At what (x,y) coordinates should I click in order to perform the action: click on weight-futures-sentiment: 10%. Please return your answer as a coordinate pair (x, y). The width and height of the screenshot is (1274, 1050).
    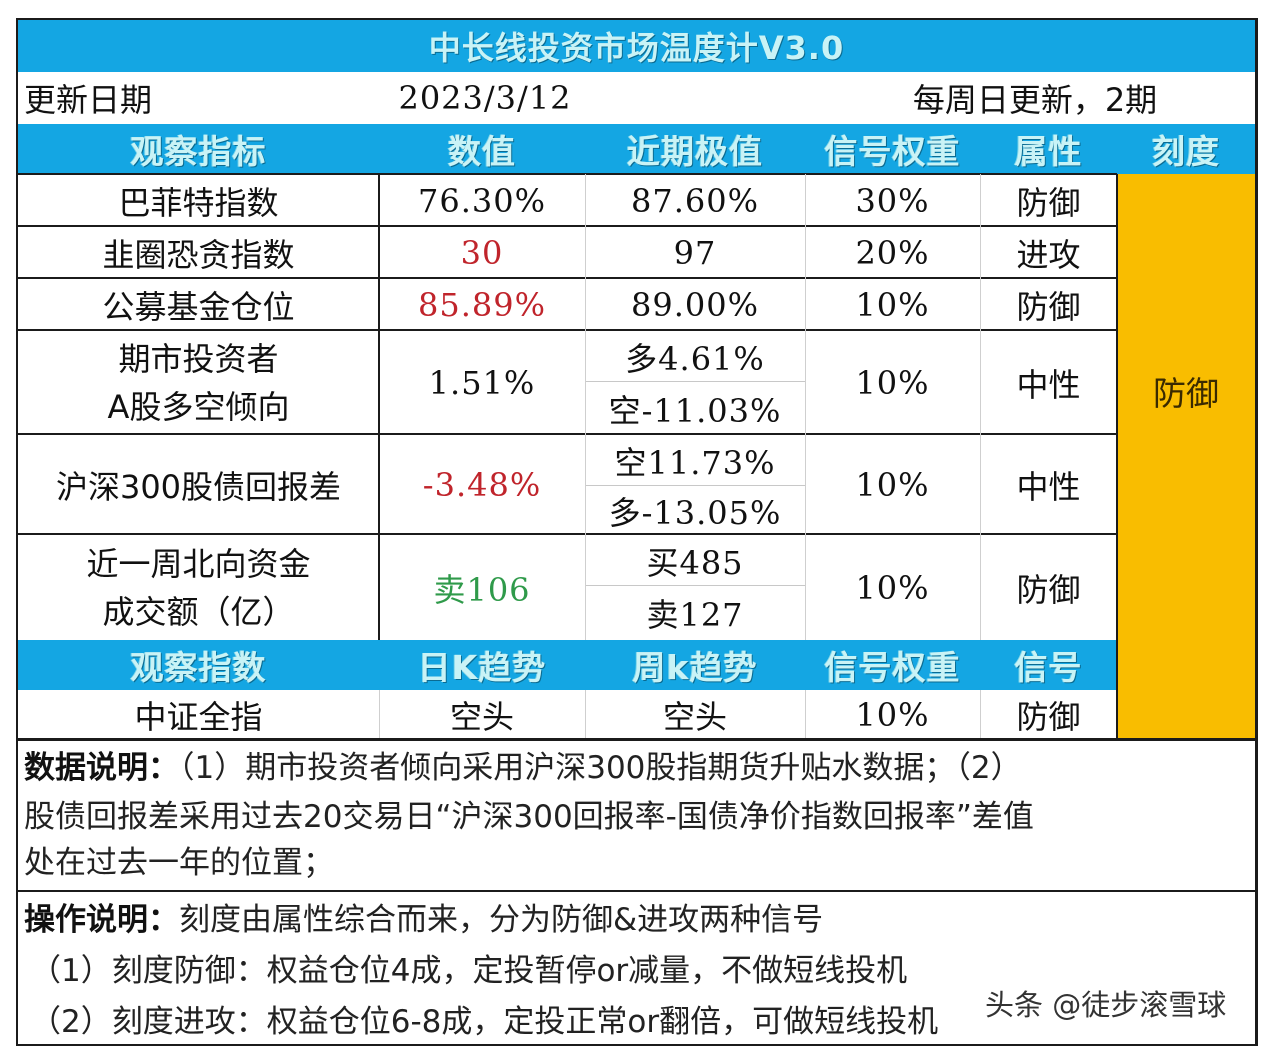
    Looking at the image, I should click on (892, 383).